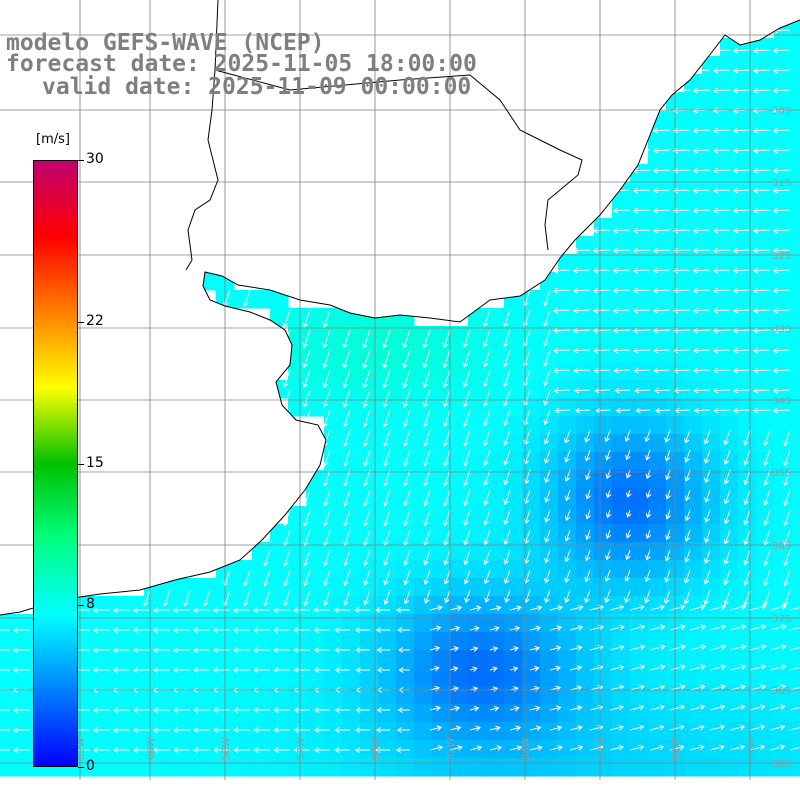  I want to click on longitude-label: 57W, so click(301, 748).